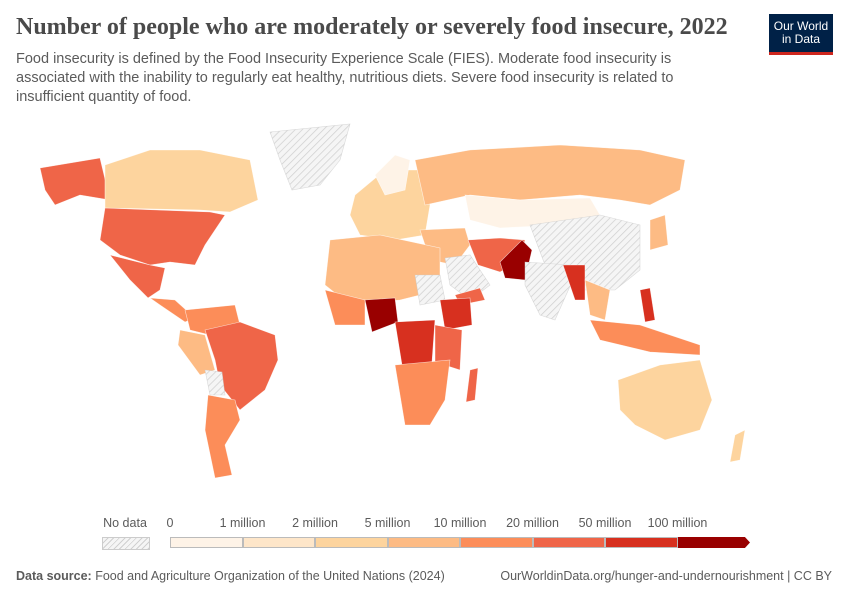 This screenshot has width=850, height=600. I want to click on legend-bin-label: 5 million, so click(387, 523).